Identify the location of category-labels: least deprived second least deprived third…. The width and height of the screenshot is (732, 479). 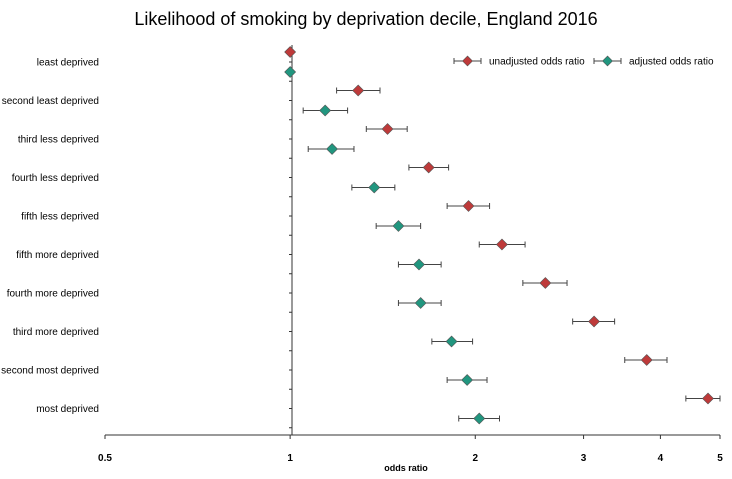
(50, 237).